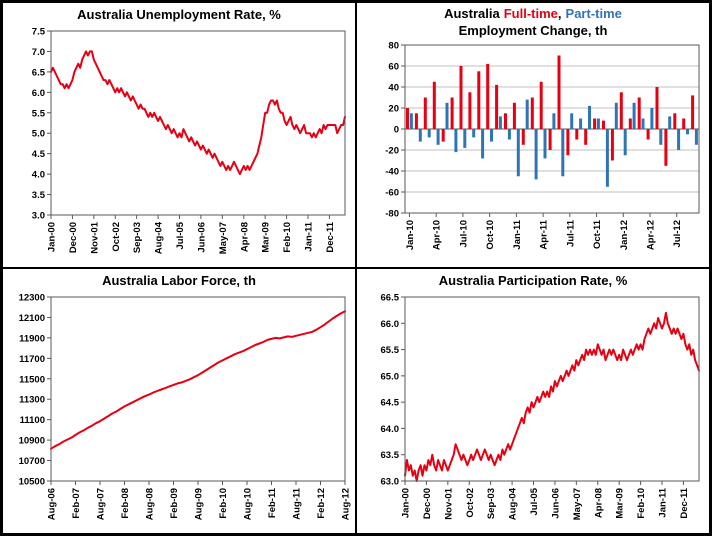 The image size is (712, 536). I want to click on svg-text: 11700, so click(32, 359).